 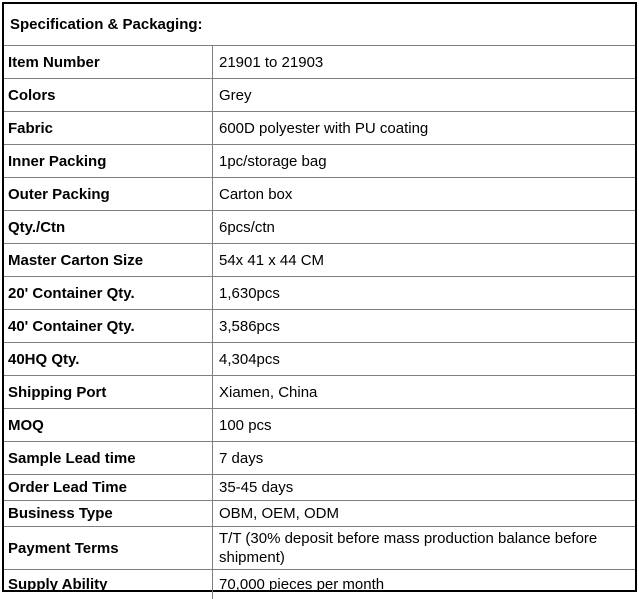 What do you see at coordinates (324, 128) in the screenshot?
I see `row-value: 600D polyester with PU coating` at bounding box center [324, 128].